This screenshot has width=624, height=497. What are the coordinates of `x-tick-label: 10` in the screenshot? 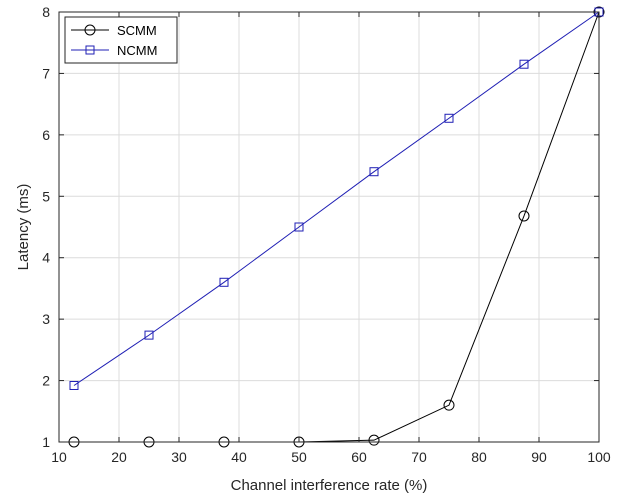 It's located at (59, 457).